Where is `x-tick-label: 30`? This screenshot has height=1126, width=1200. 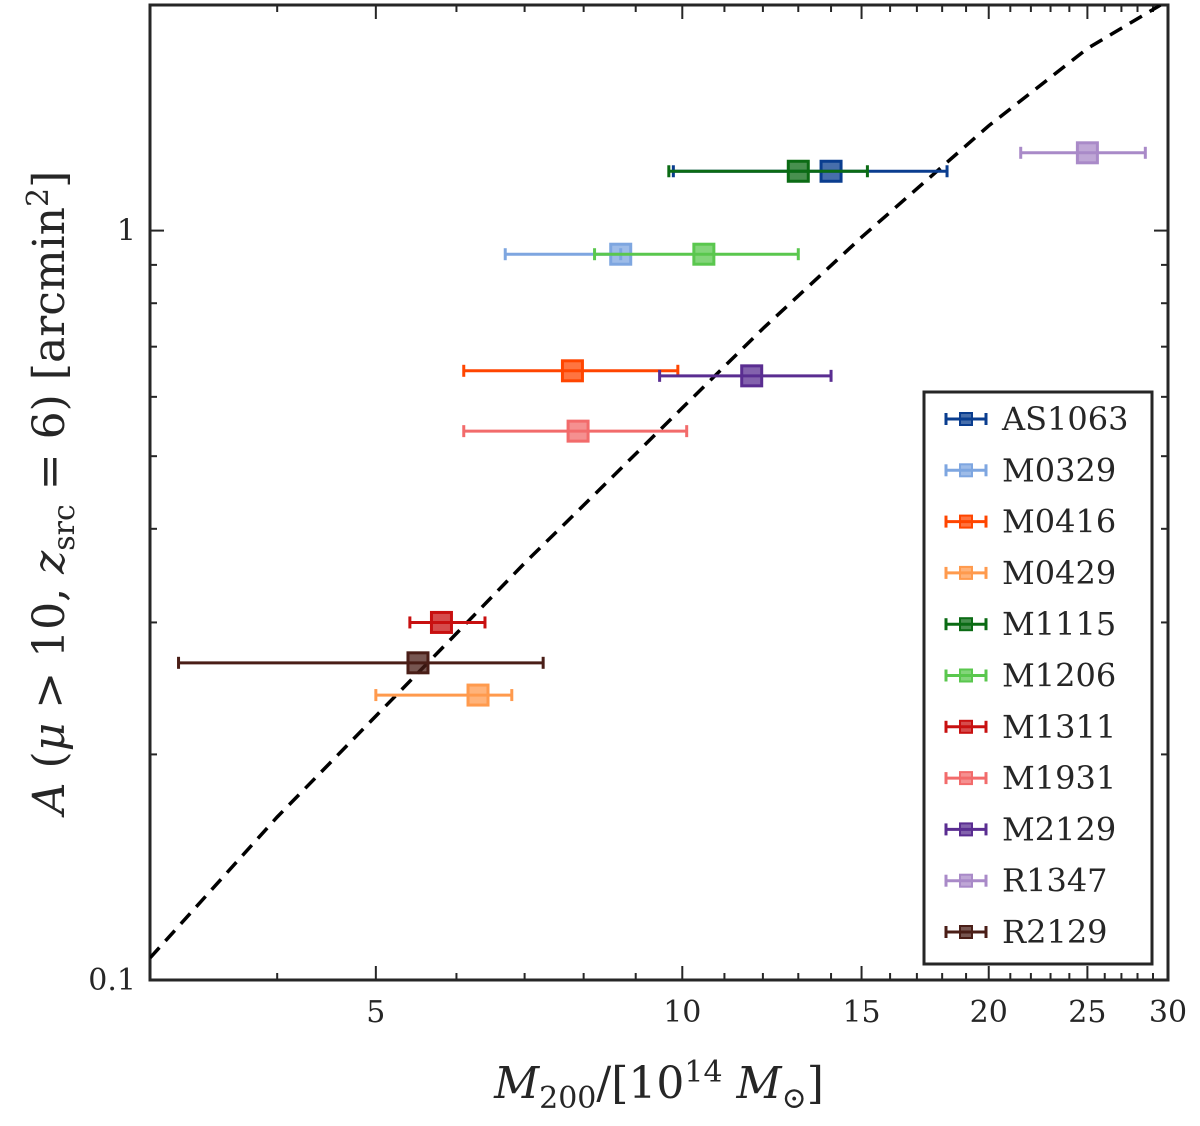
x-tick-label: 30 is located at coordinates (1168, 1012).